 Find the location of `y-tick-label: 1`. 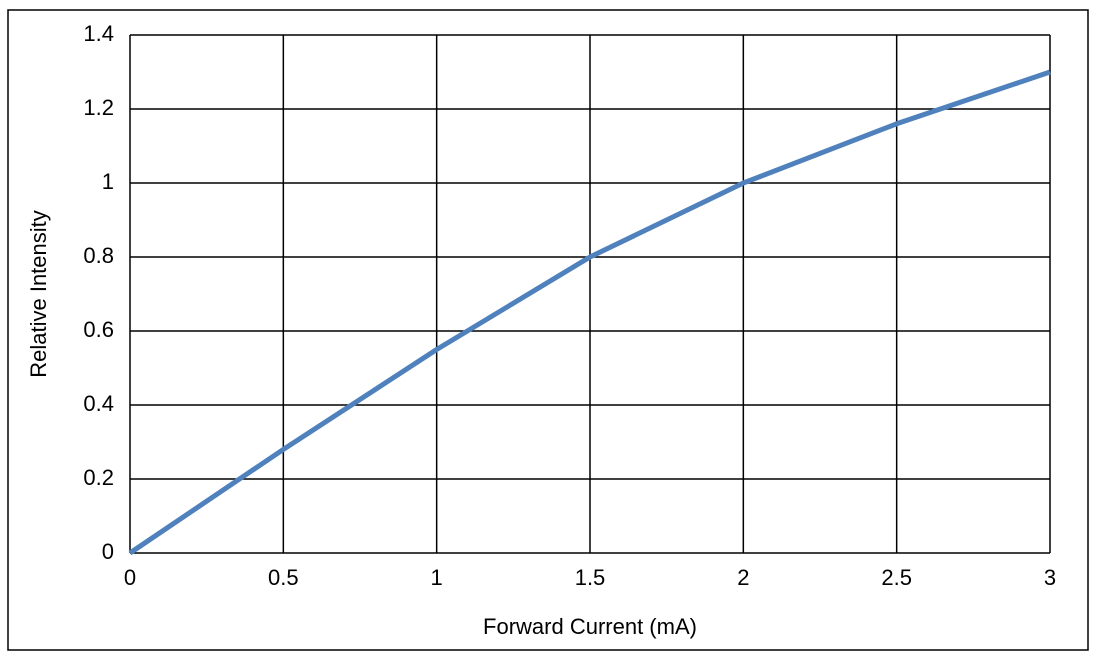

y-tick-label: 1 is located at coordinates (108, 181).